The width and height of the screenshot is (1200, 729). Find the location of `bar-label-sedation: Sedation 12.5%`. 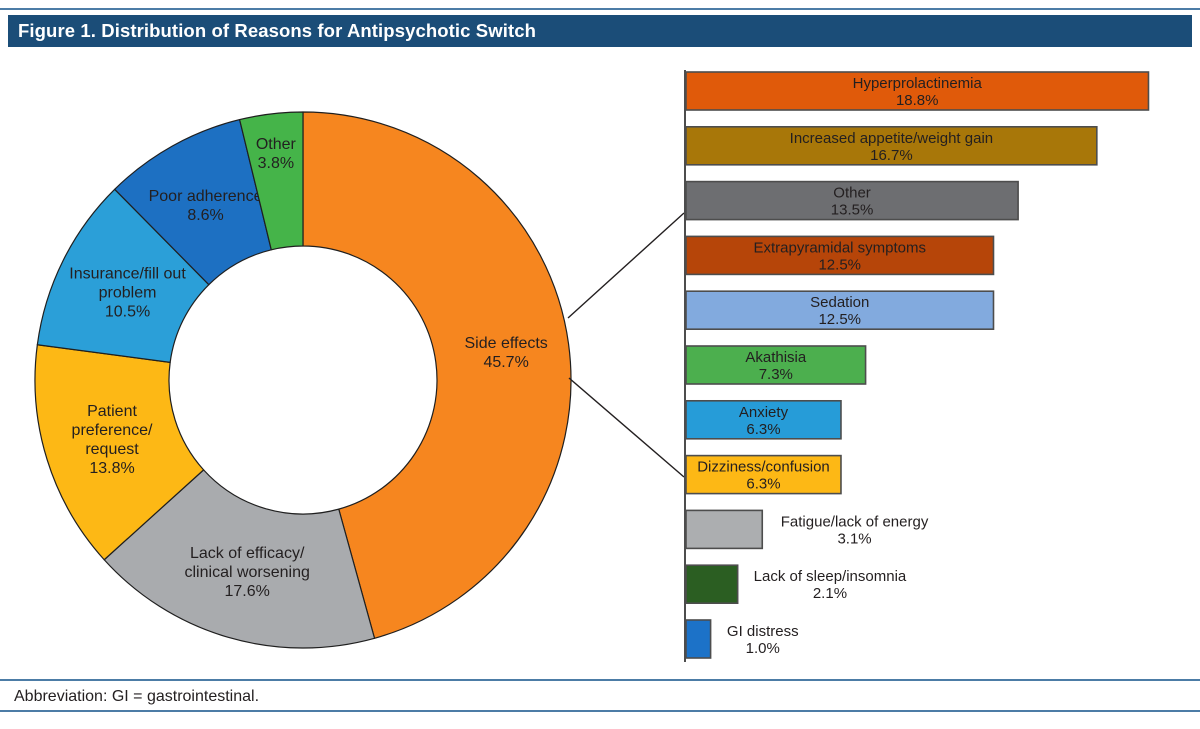

bar-label-sedation: Sedation 12.5% is located at coordinates (839, 311).